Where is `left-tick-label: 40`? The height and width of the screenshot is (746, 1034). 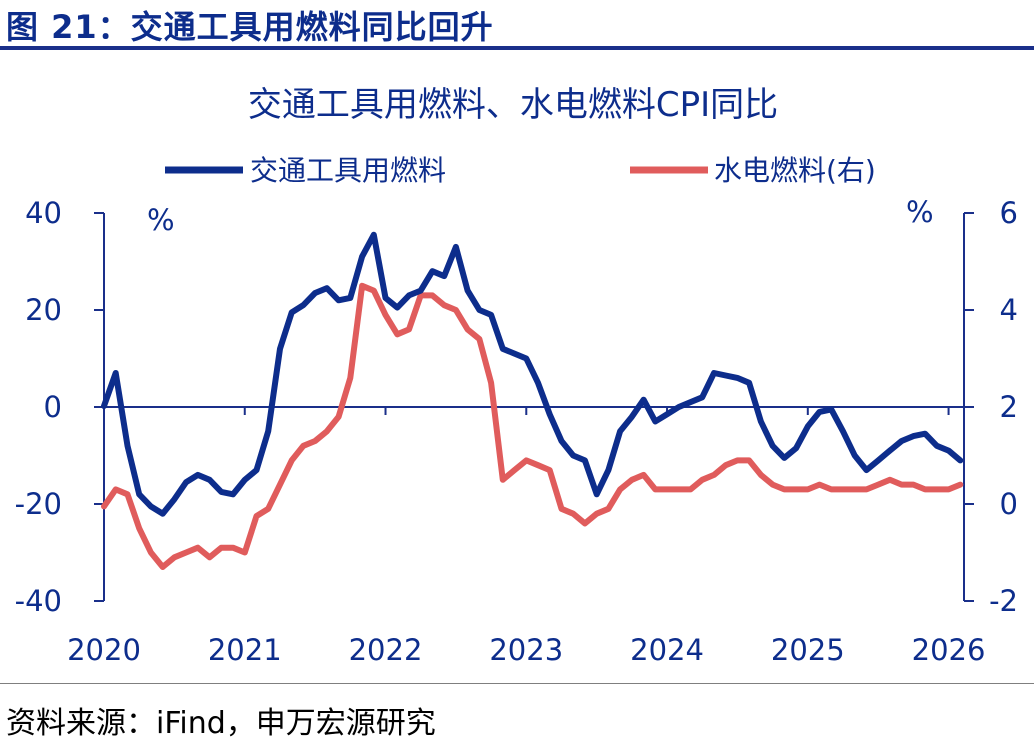
left-tick-label: 40 is located at coordinates (43, 213).